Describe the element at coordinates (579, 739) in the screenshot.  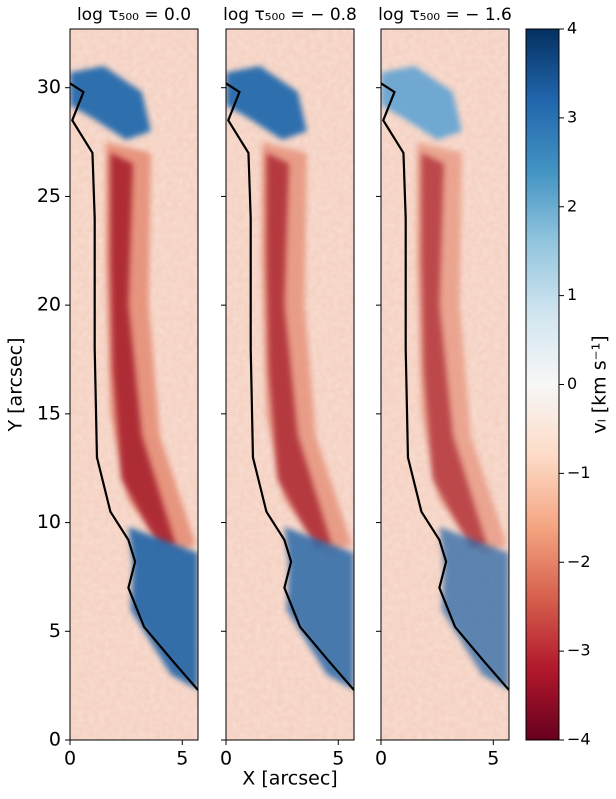
I see `colorbar-tick-label: −4` at that location.